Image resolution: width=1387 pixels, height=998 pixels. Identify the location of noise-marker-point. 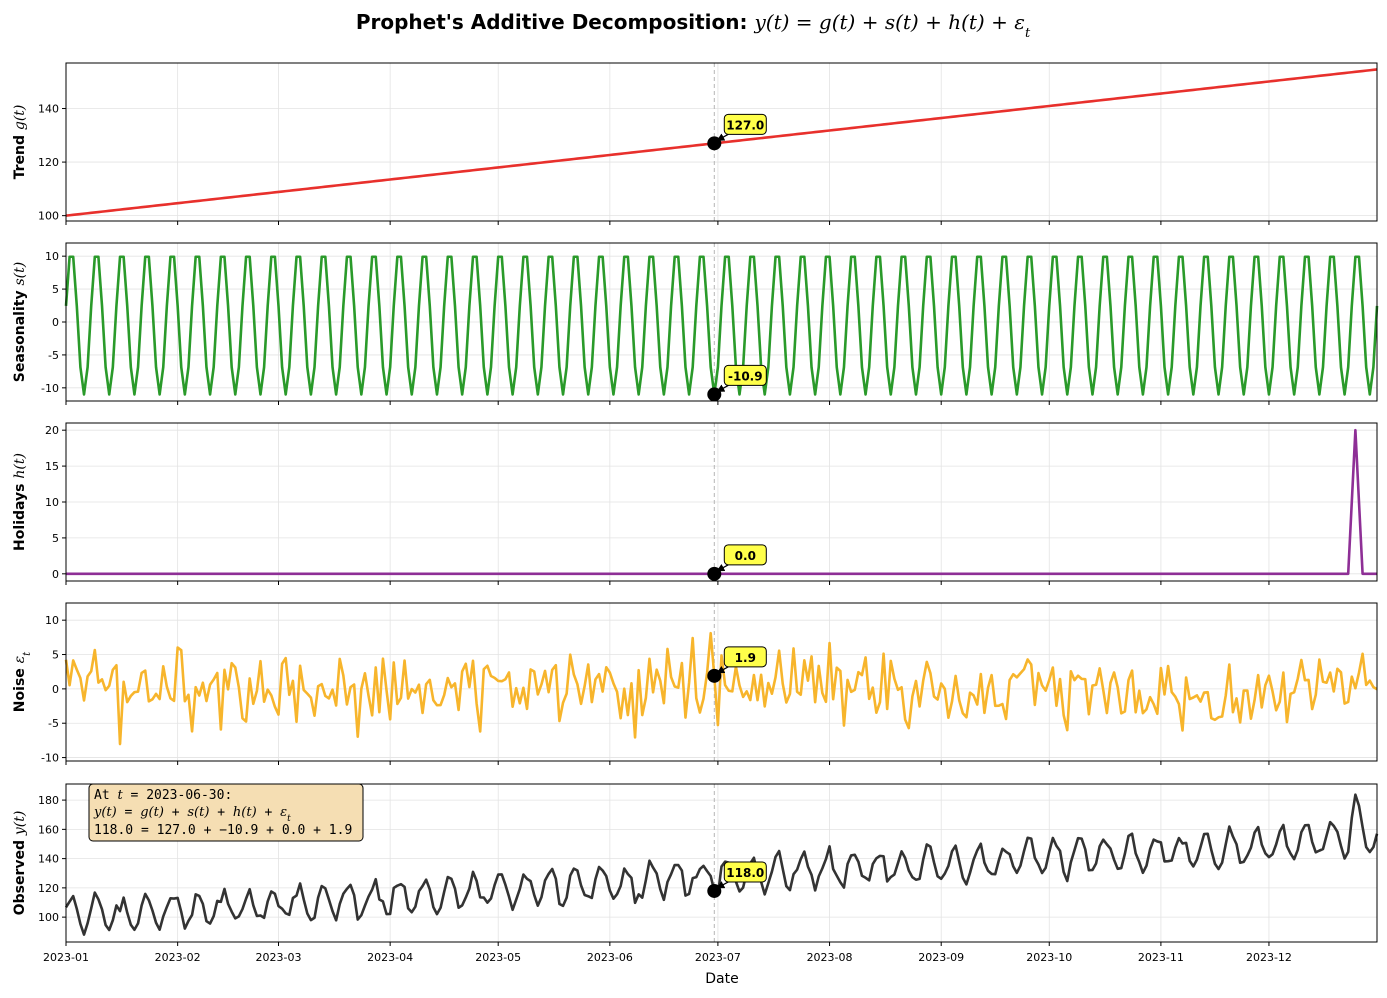
(714, 675).